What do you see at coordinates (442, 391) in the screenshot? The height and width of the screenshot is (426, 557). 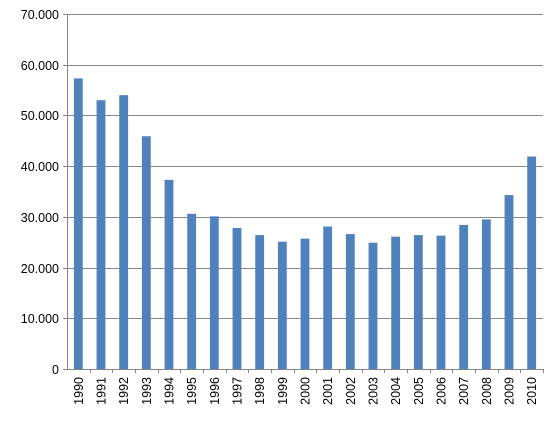 I see `x-tick-label: 2006` at bounding box center [442, 391].